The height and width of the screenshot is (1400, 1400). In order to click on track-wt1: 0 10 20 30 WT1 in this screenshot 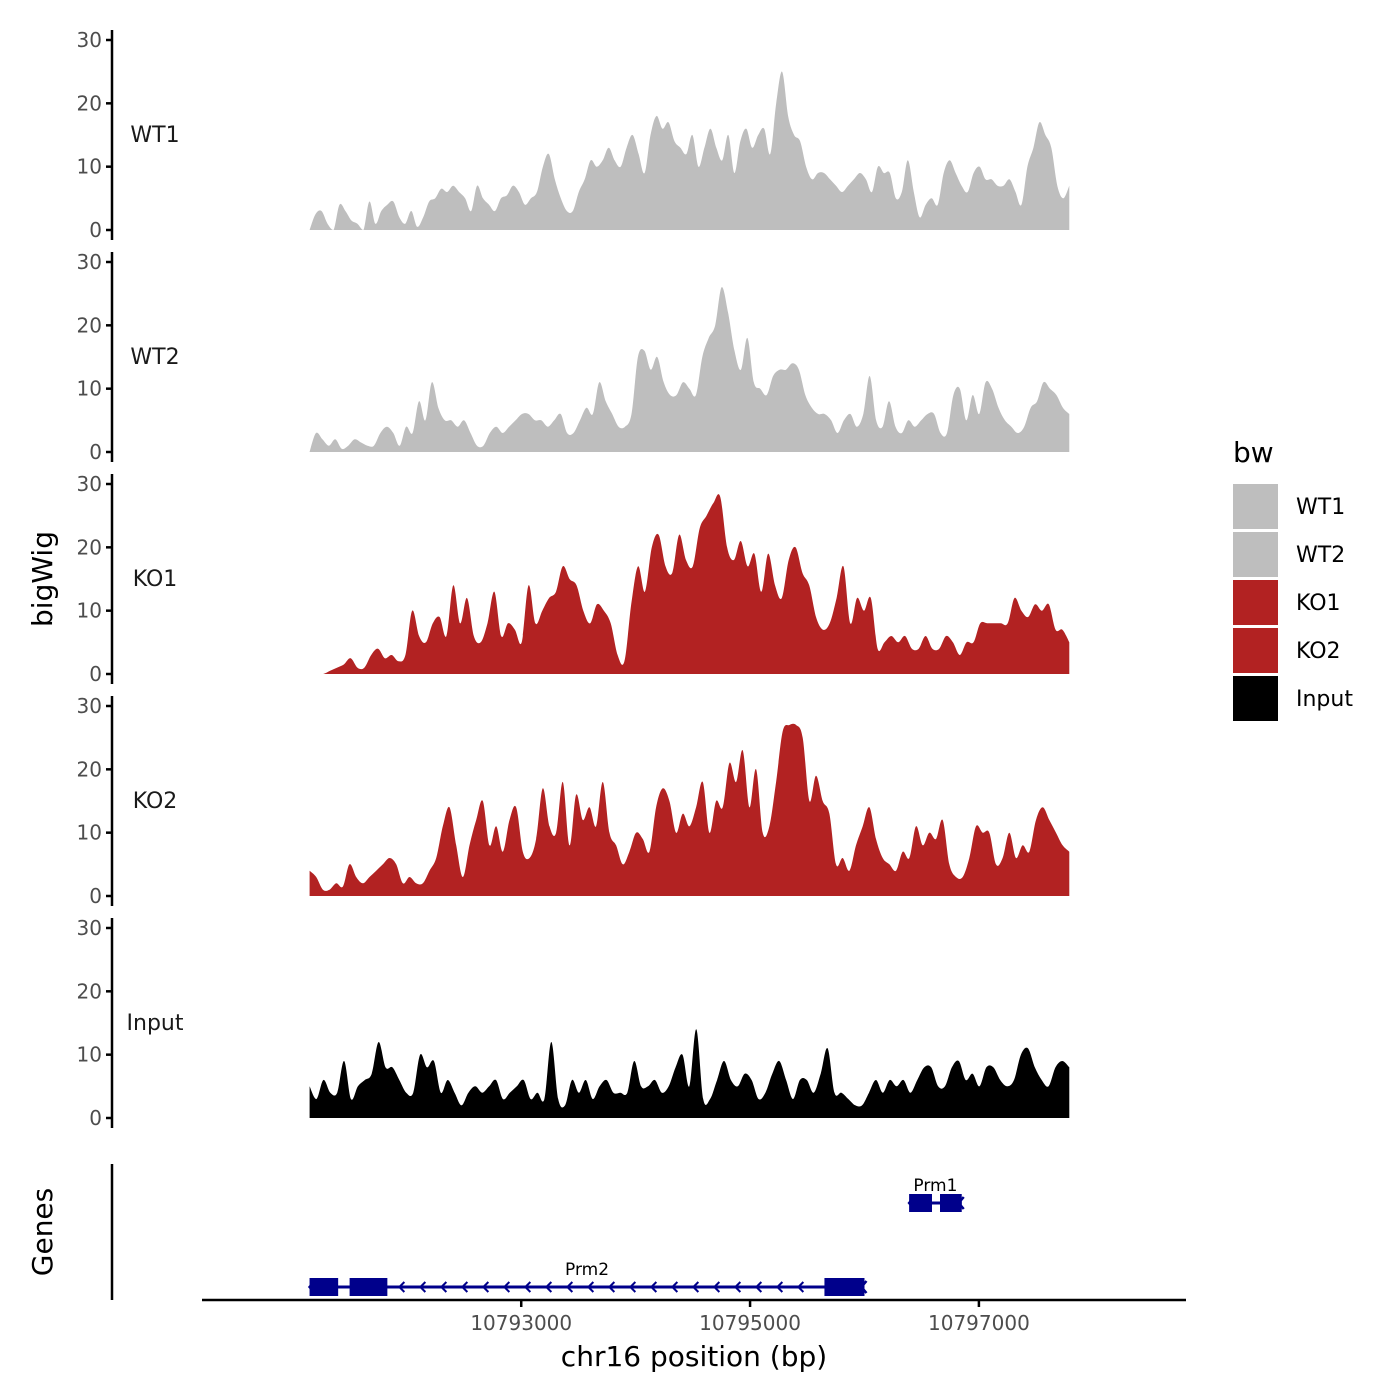, I will do `click(573, 135)`.